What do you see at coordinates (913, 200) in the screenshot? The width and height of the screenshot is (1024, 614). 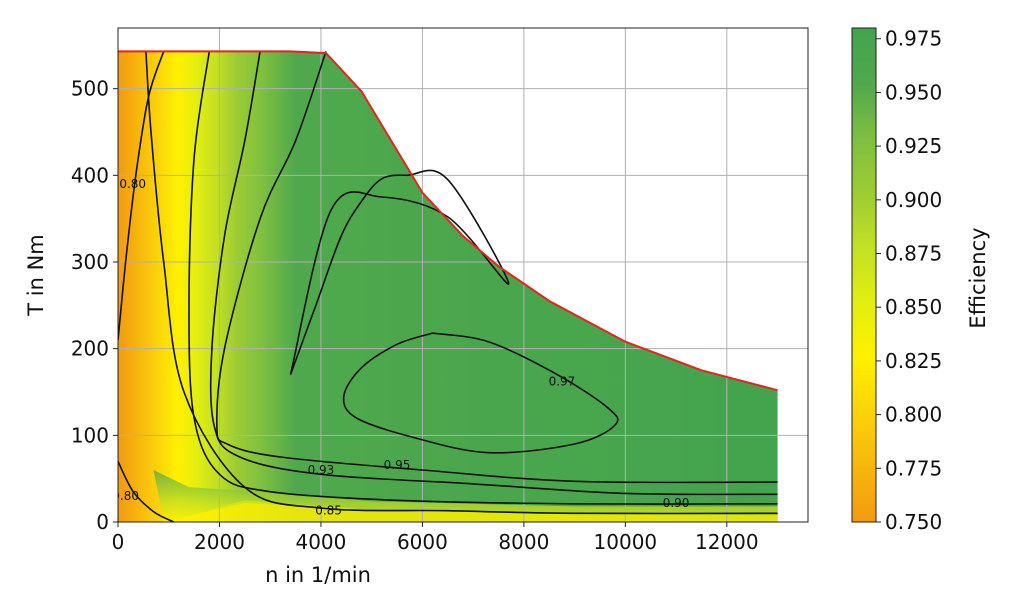 I see `colorbar-tick-label: 0.900` at bounding box center [913, 200].